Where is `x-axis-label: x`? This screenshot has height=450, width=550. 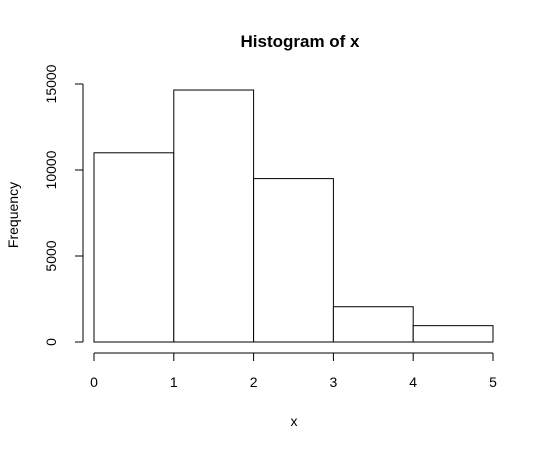
x-axis-label: x is located at coordinates (294, 421).